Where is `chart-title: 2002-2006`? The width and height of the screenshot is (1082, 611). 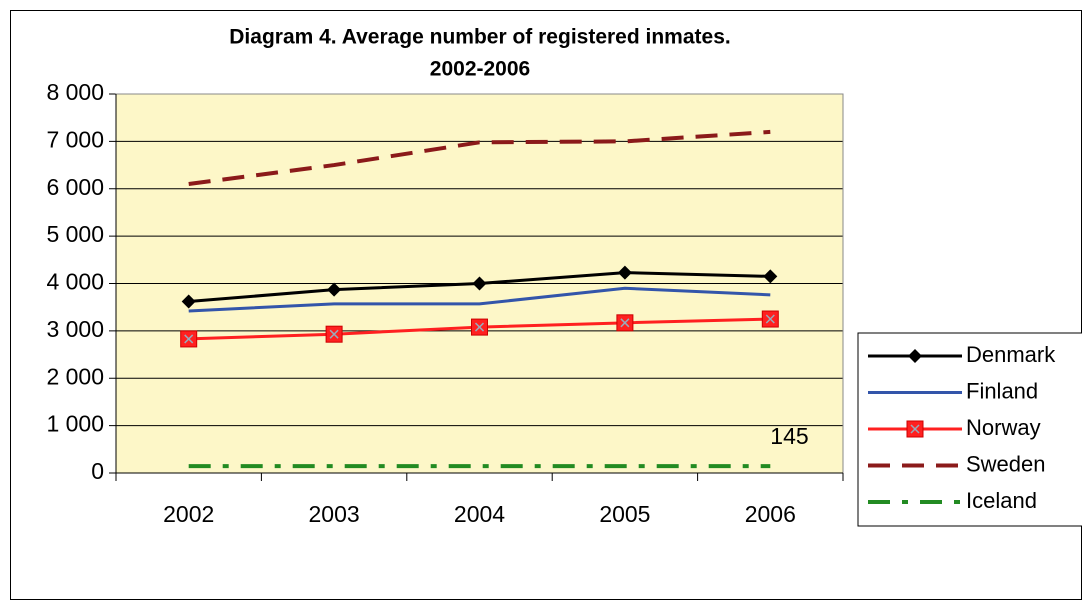
chart-title: 2002-2006 is located at coordinates (480, 69).